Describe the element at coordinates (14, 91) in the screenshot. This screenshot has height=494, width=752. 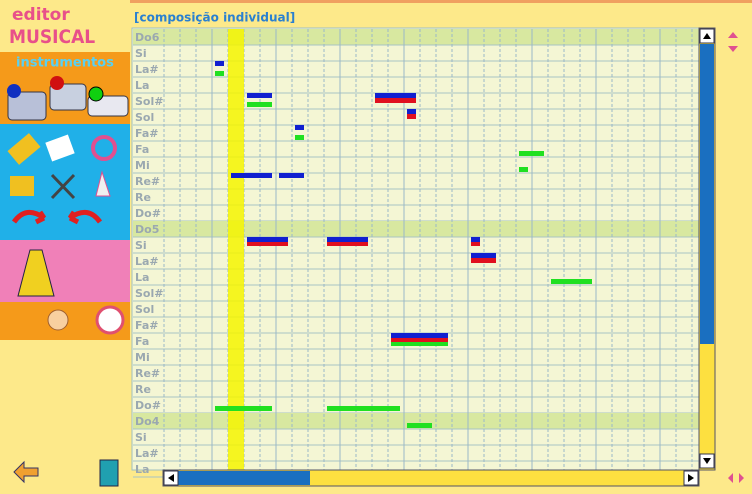
I see `blue-dot` at that location.